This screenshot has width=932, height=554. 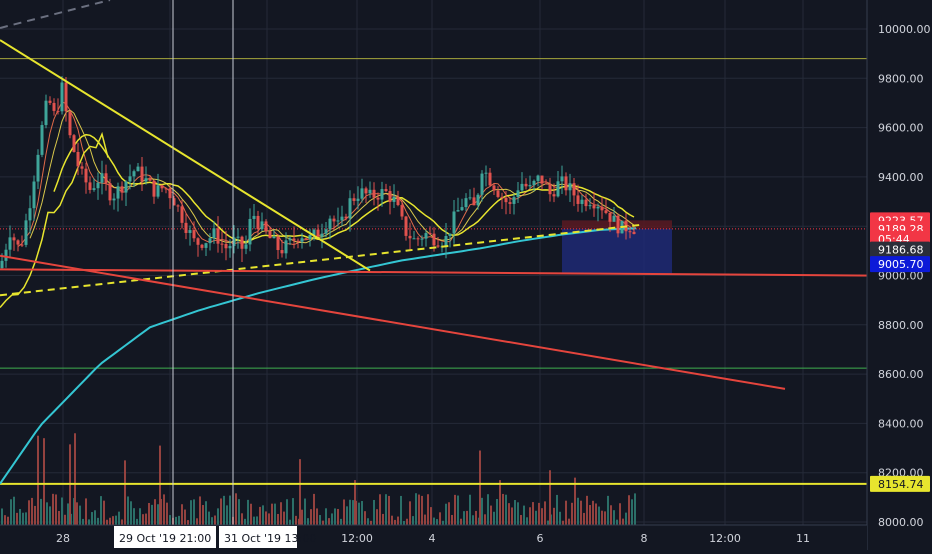 I want to click on price-tick-label: 8400.00, so click(x=901, y=423).